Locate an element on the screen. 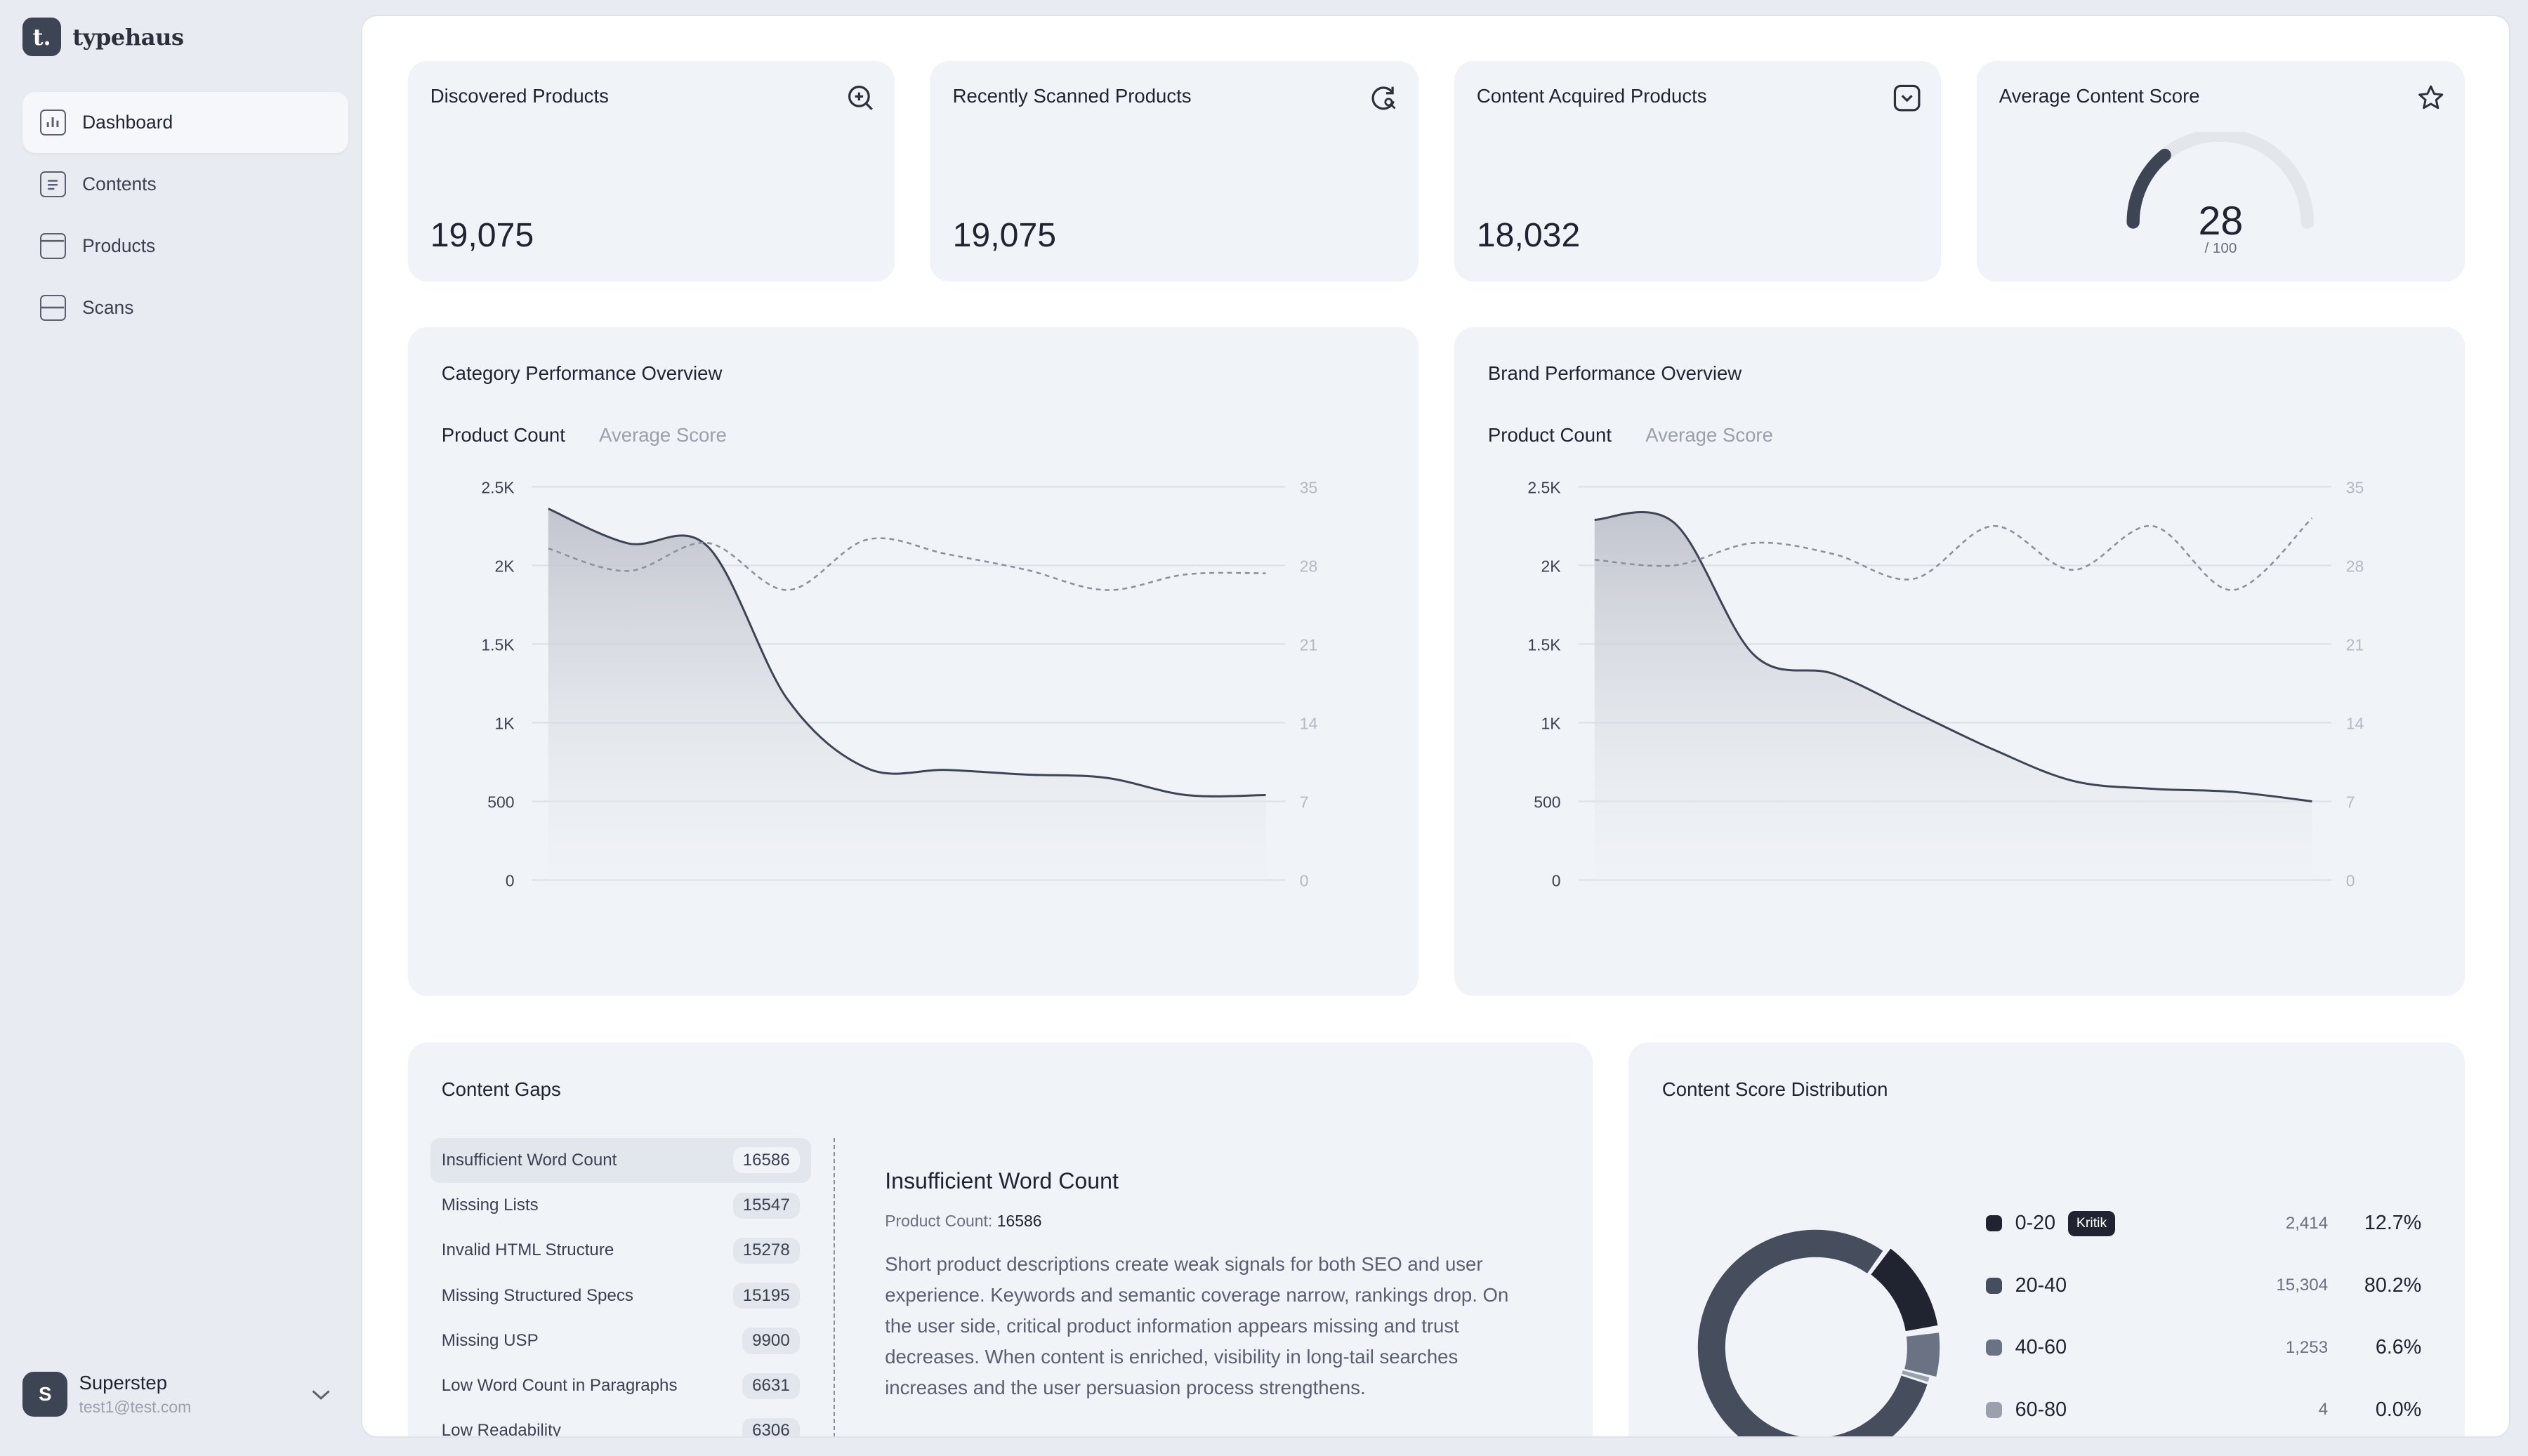 The image size is (2528, 1456). stat-title: Average Content Score is located at coordinates (2099, 96).